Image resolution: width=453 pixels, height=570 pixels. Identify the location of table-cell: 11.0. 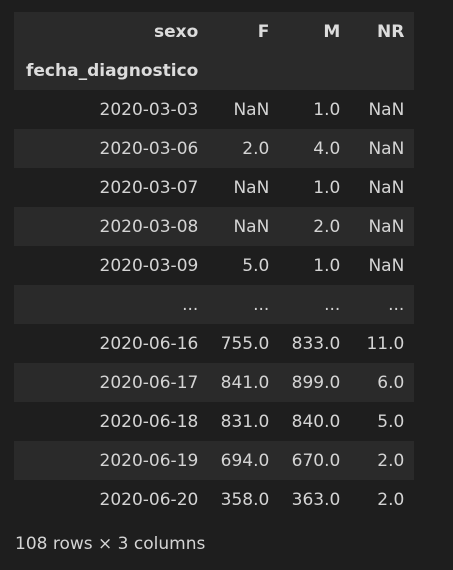
(385, 343).